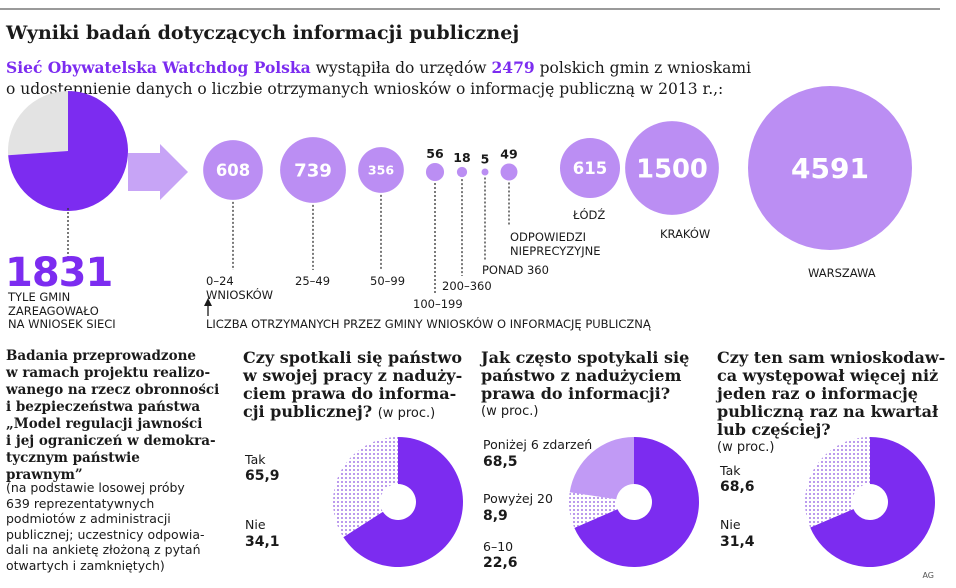 Image resolution: width=956 pixels, height=588 pixels. Describe the element at coordinates (576, 393) in the screenshot. I see `q2-title-line: prawa do informacji?` at that location.